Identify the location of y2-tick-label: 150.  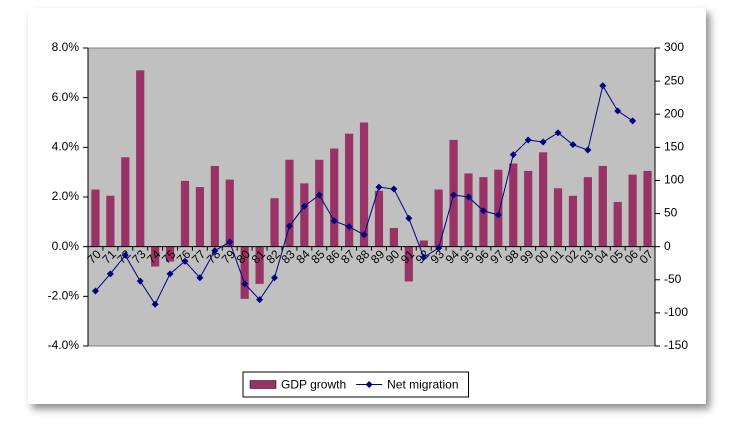
(674, 147).